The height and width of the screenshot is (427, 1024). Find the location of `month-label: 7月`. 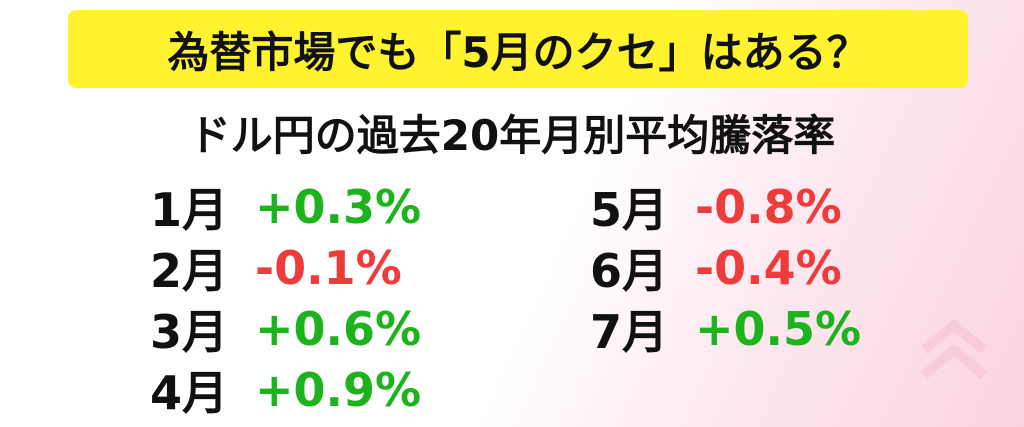

month-label: 7月 is located at coordinates (629, 332).